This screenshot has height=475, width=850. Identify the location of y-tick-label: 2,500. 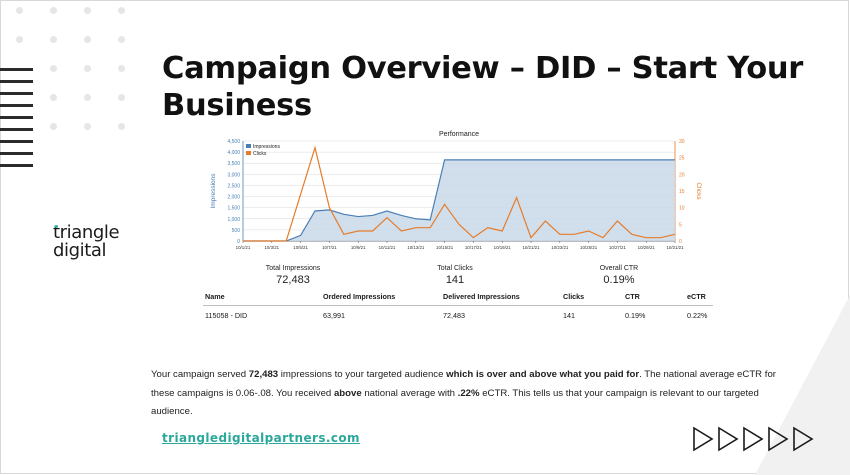
(233, 186).